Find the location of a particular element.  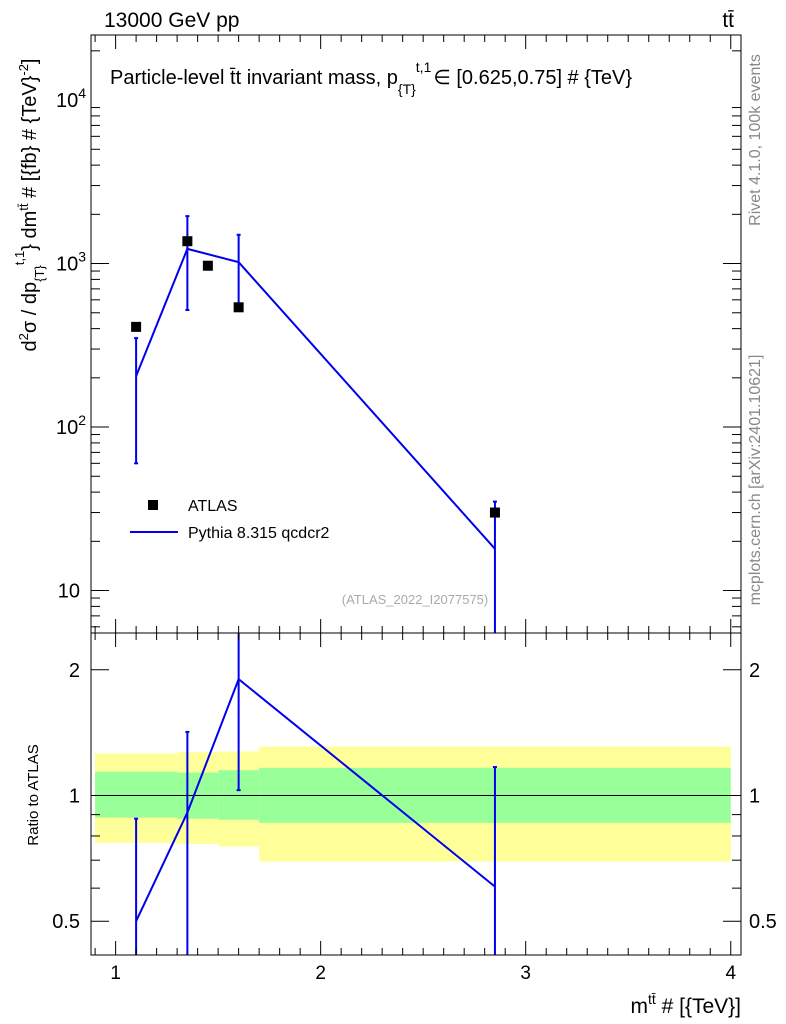

legend-pythia-label: Pythia 8.315 qcdcr2 is located at coordinates (259, 533).